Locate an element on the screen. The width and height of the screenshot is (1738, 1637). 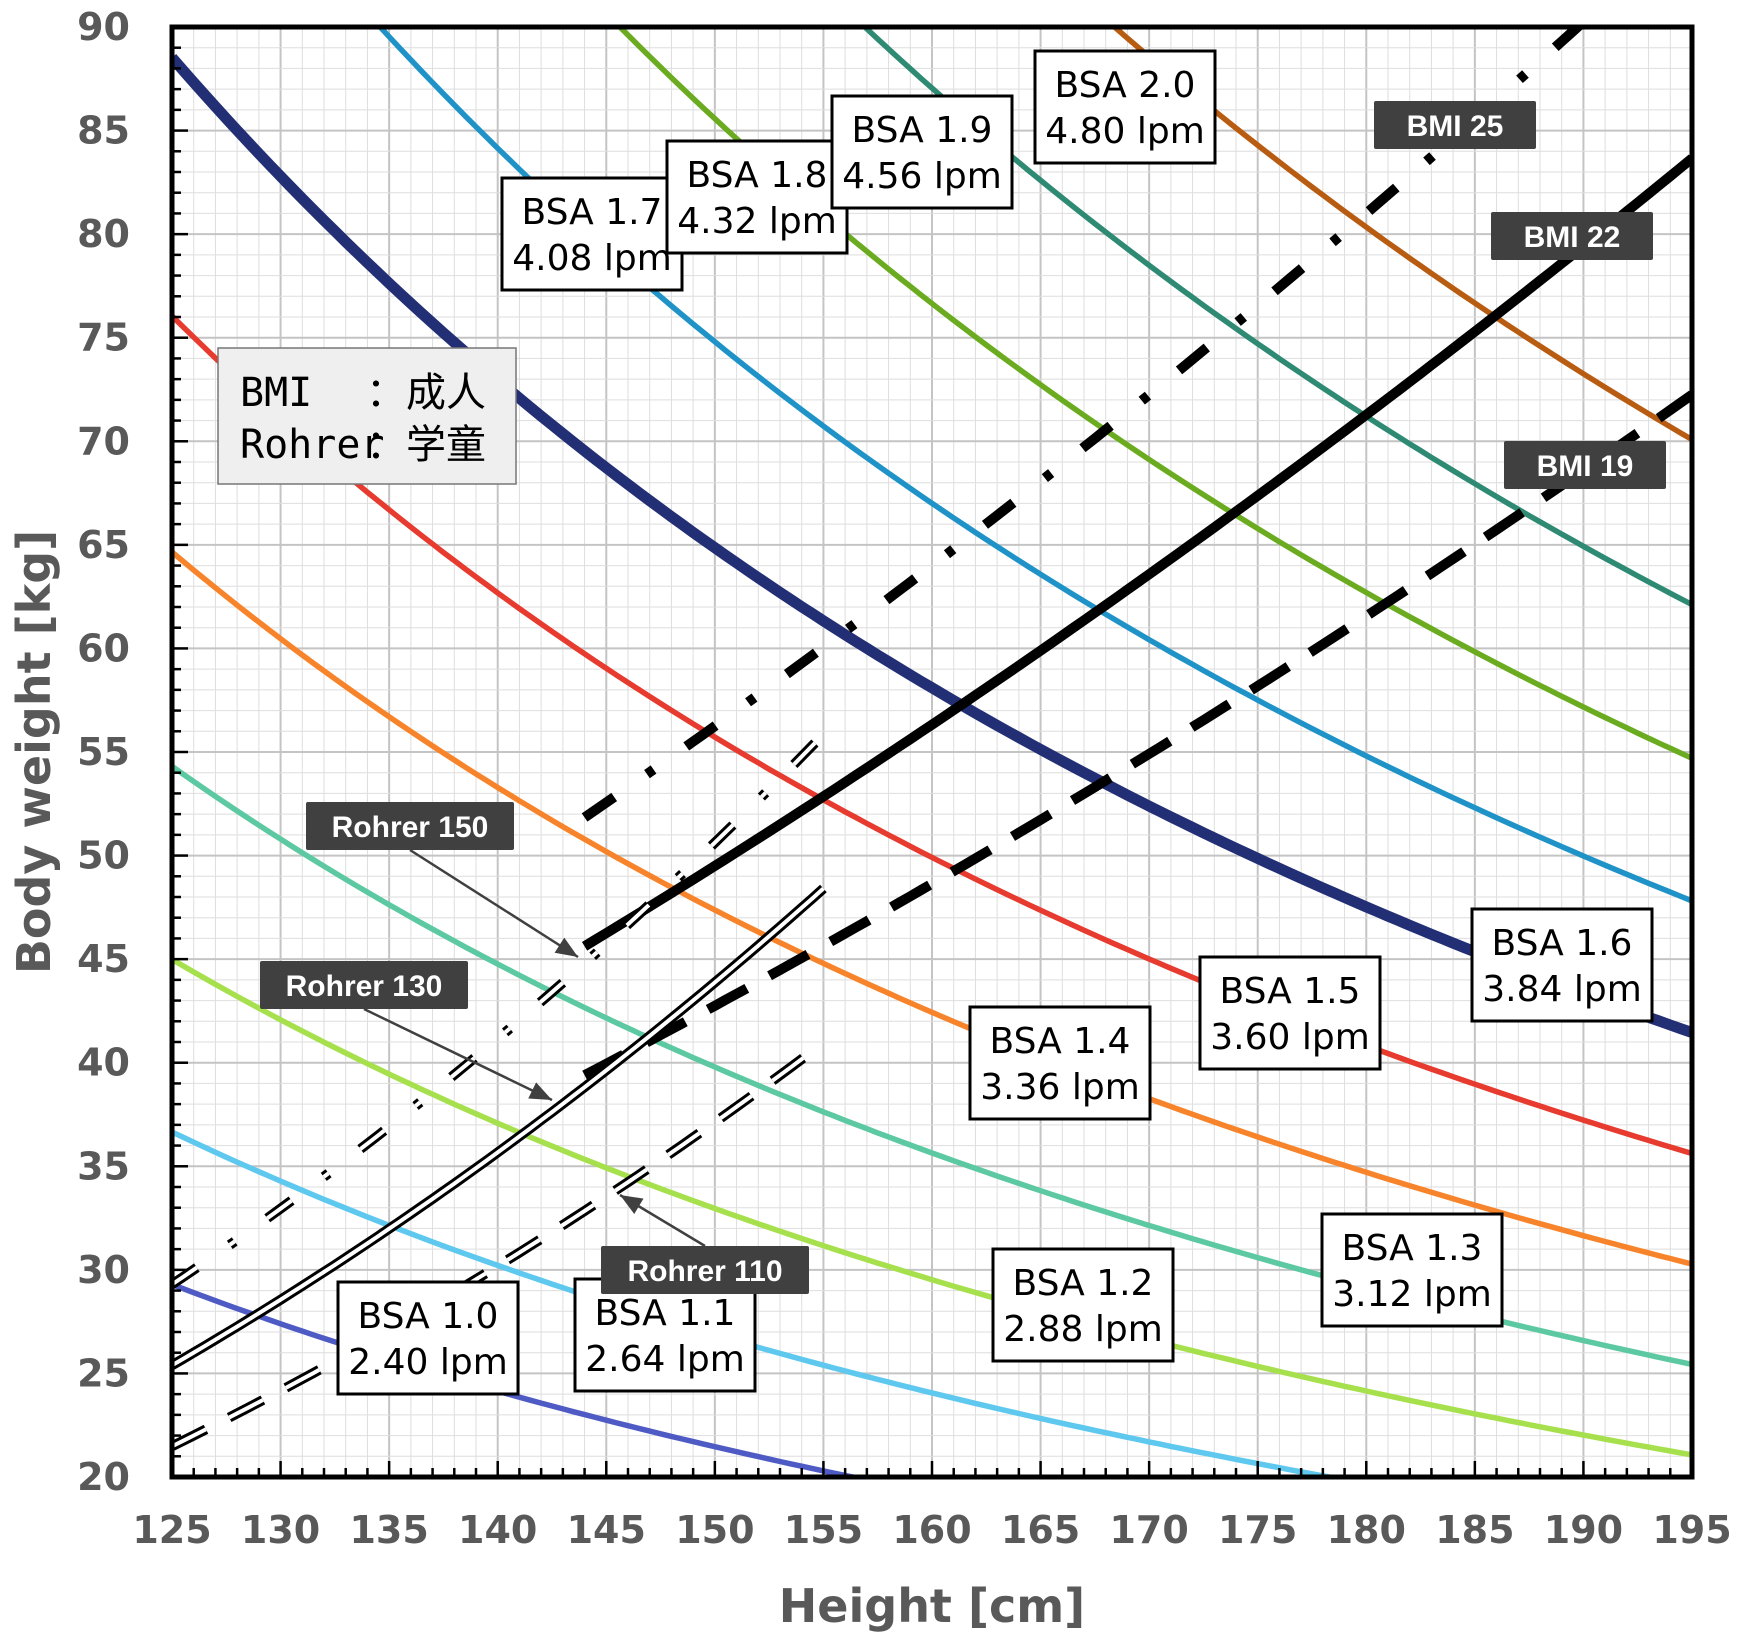
legend-box: BMI ：成人 Rohrer ：学童 is located at coordinates (367, 416).